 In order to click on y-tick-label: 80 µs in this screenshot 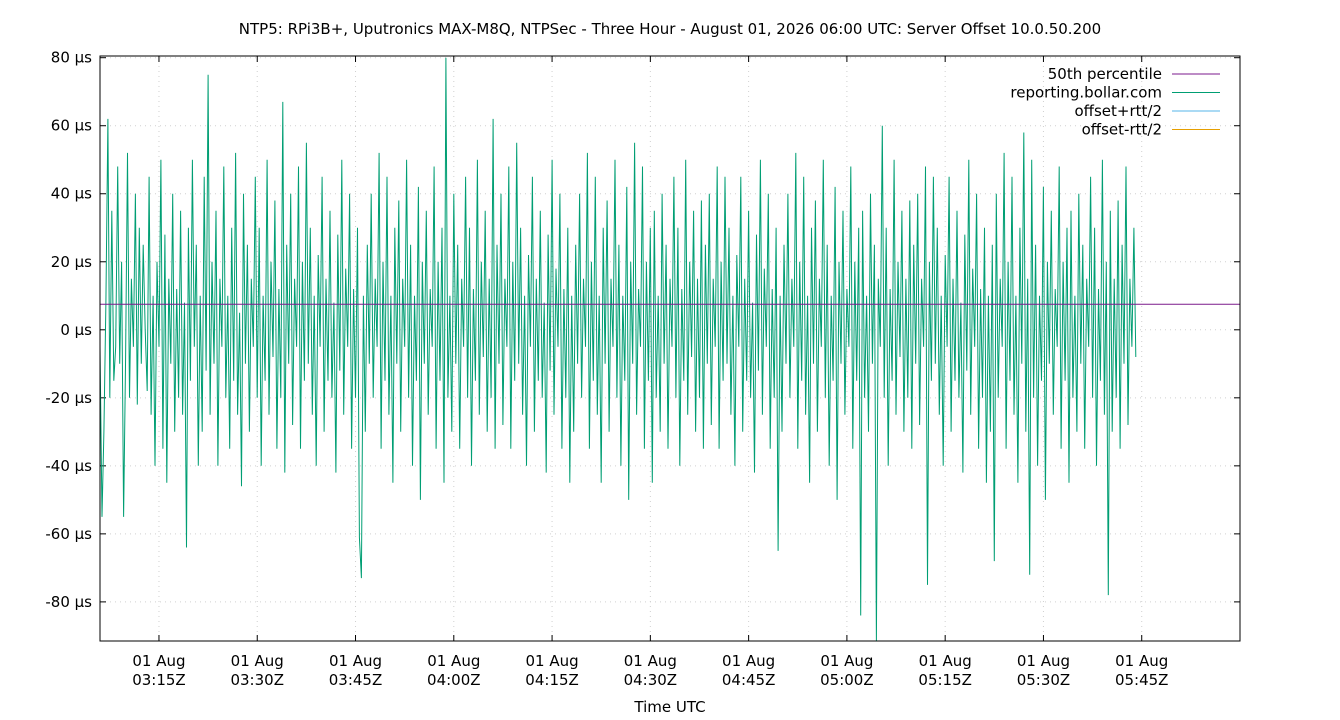, I will do `click(71, 58)`.